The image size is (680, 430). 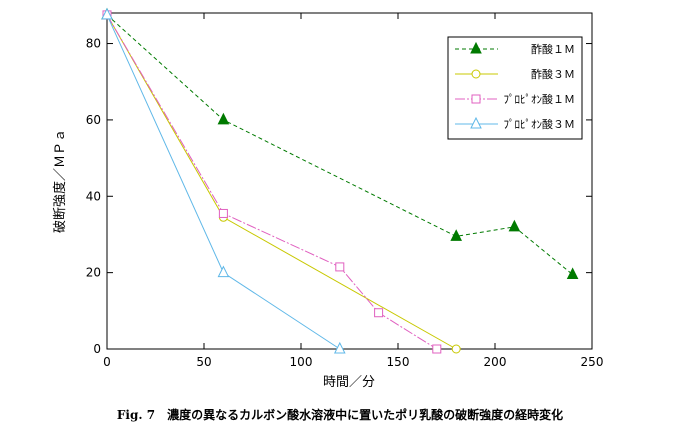 What do you see at coordinates (301, 362) in the screenshot?
I see `x-tick-label: 100` at bounding box center [301, 362].